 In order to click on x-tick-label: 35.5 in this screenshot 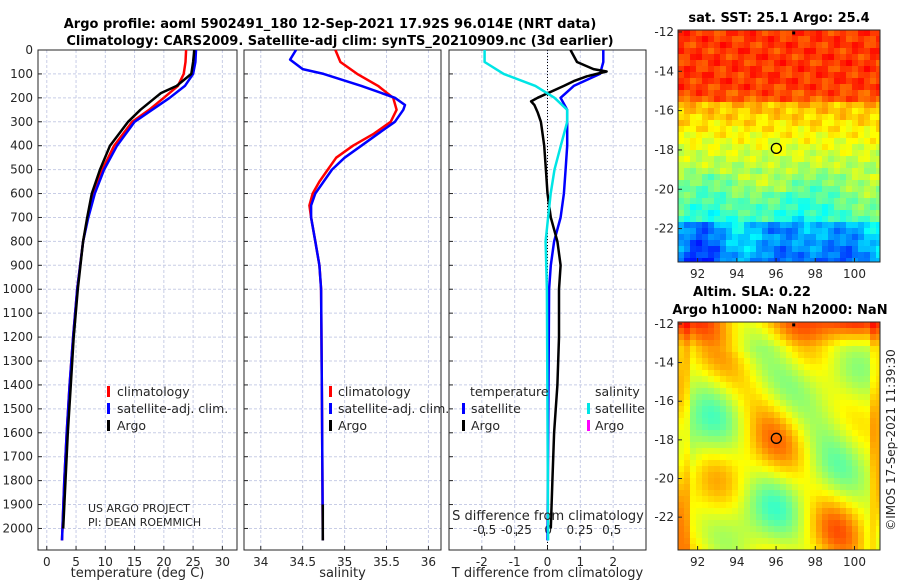, I will do `click(386, 562)`.